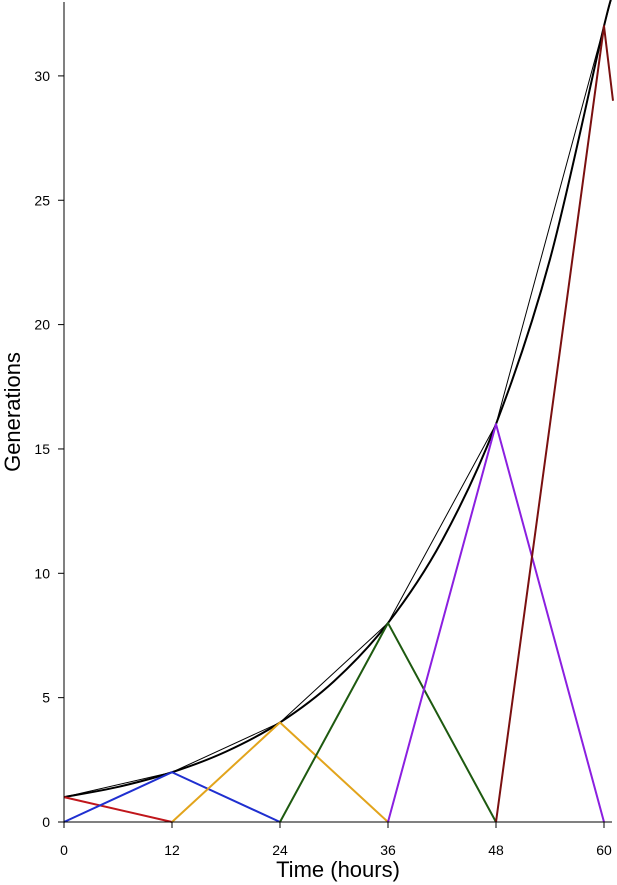 The image size is (617, 885). Describe the element at coordinates (42, 76) in the screenshot. I see `y-tick-label: 30` at that location.